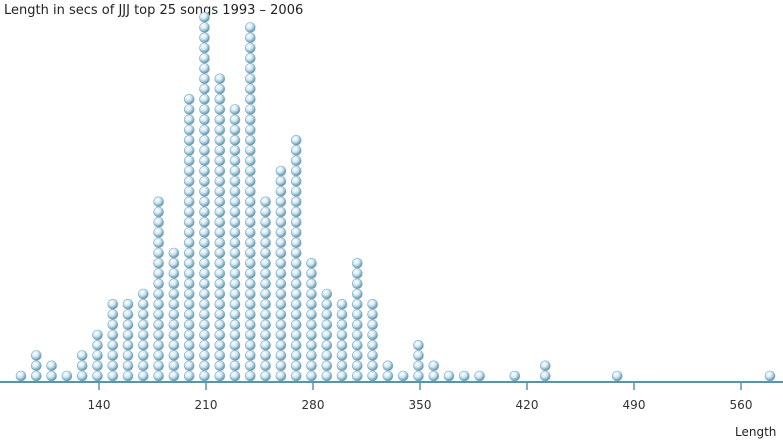 The image size is (783, 442). Describe the element at coordinates (420, 405) in the screenshot. I see `x-tick-label-350: 350` at that location.